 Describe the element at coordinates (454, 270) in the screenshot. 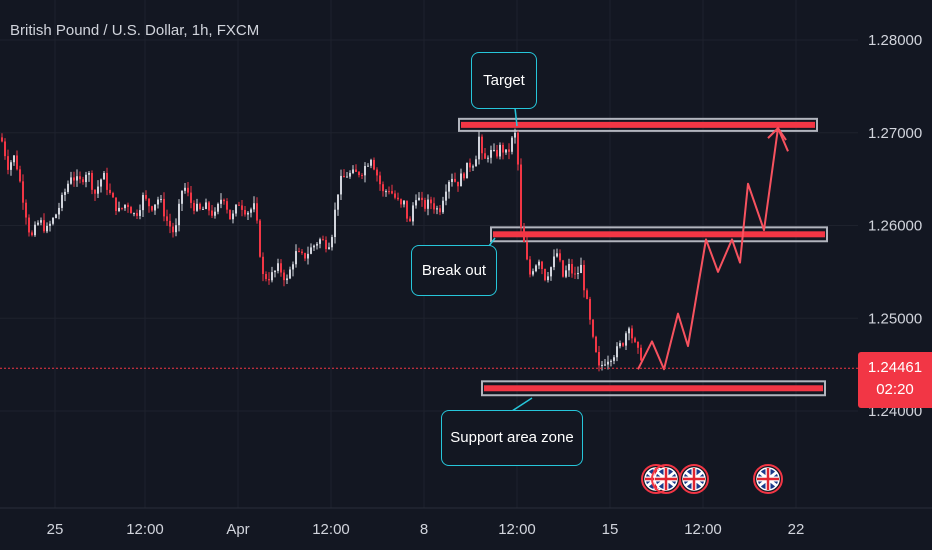

I see `breakout-callout: Break out` at that location.